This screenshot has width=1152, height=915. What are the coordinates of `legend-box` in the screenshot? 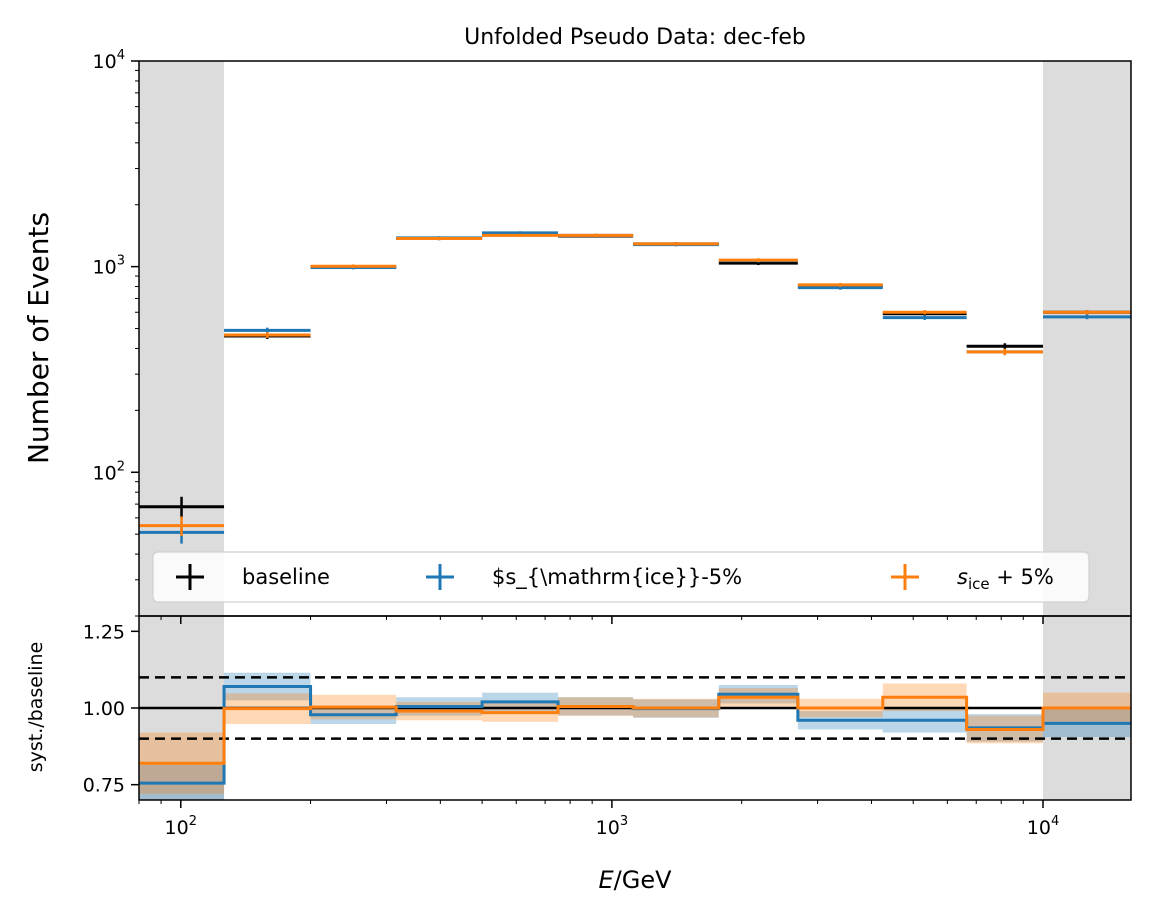 It's located at (621, 577).